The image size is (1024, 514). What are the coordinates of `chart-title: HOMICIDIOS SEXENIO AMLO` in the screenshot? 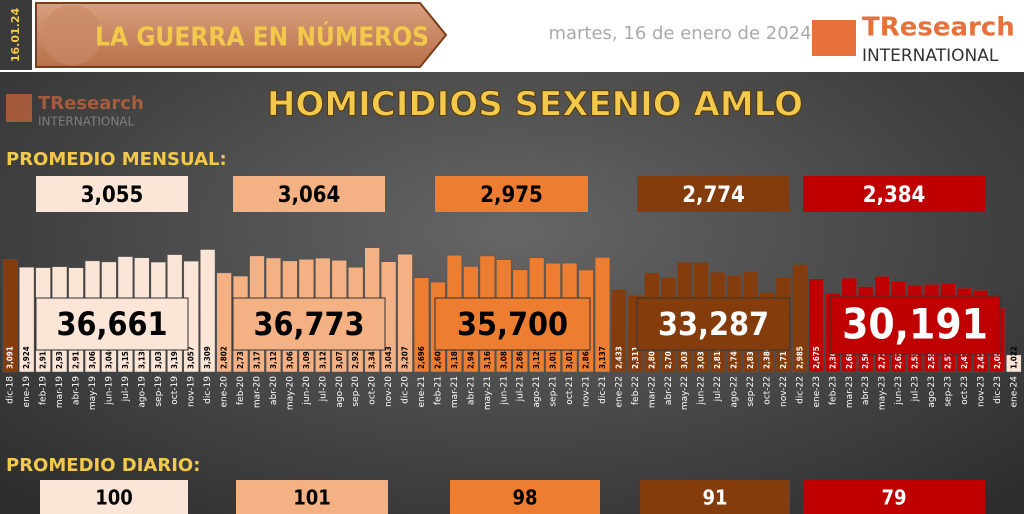 It's located at (535, 105).